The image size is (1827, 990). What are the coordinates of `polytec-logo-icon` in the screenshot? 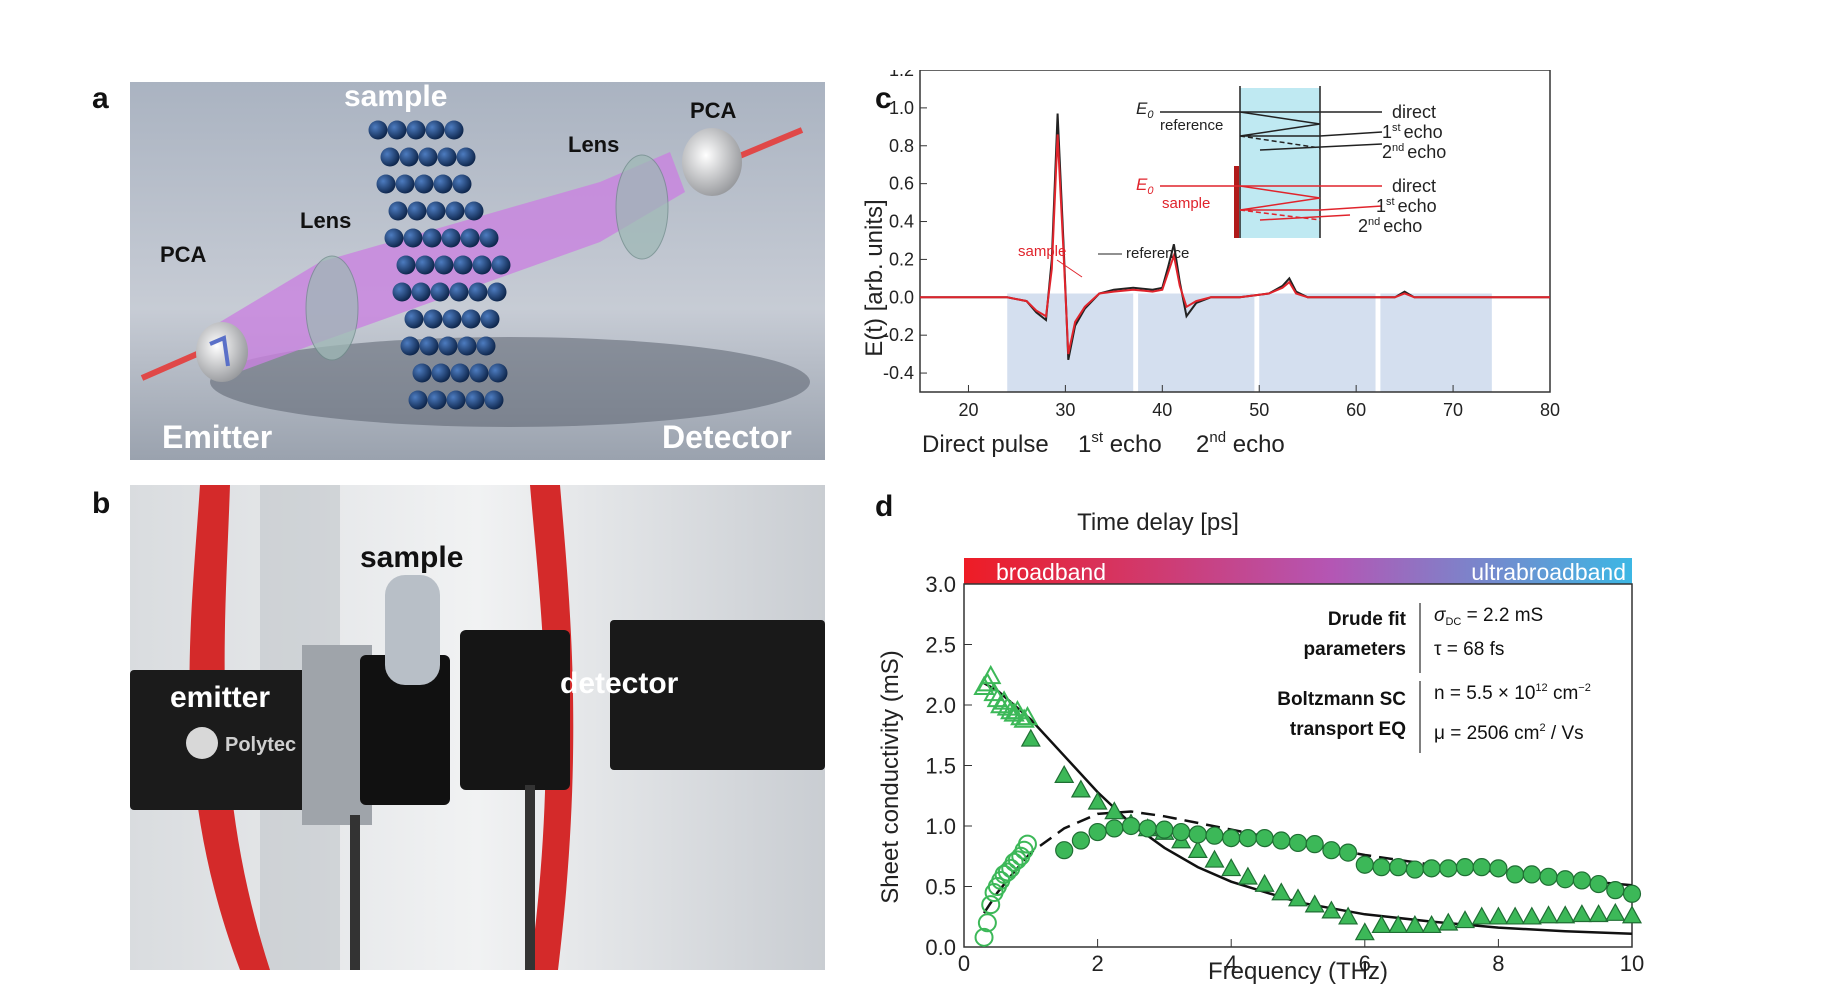 It's located at (202, 743).